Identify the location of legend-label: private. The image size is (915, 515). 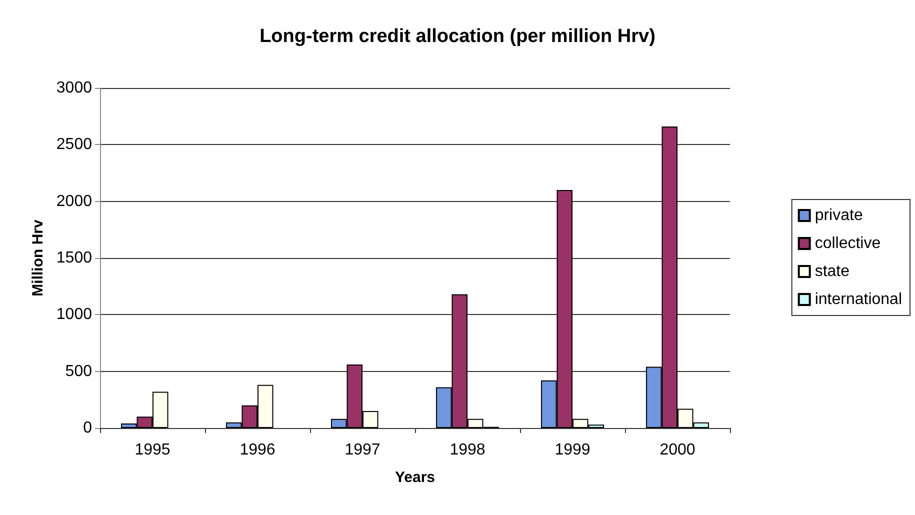
(838, 215).